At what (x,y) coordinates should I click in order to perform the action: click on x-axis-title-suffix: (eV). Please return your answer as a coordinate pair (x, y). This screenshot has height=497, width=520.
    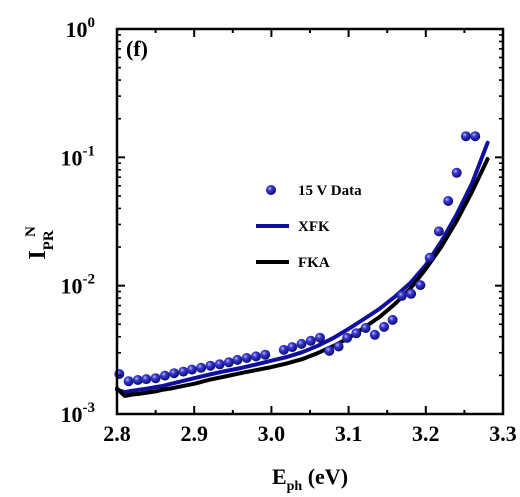
    Looking at the image, I should click on (325, 476).